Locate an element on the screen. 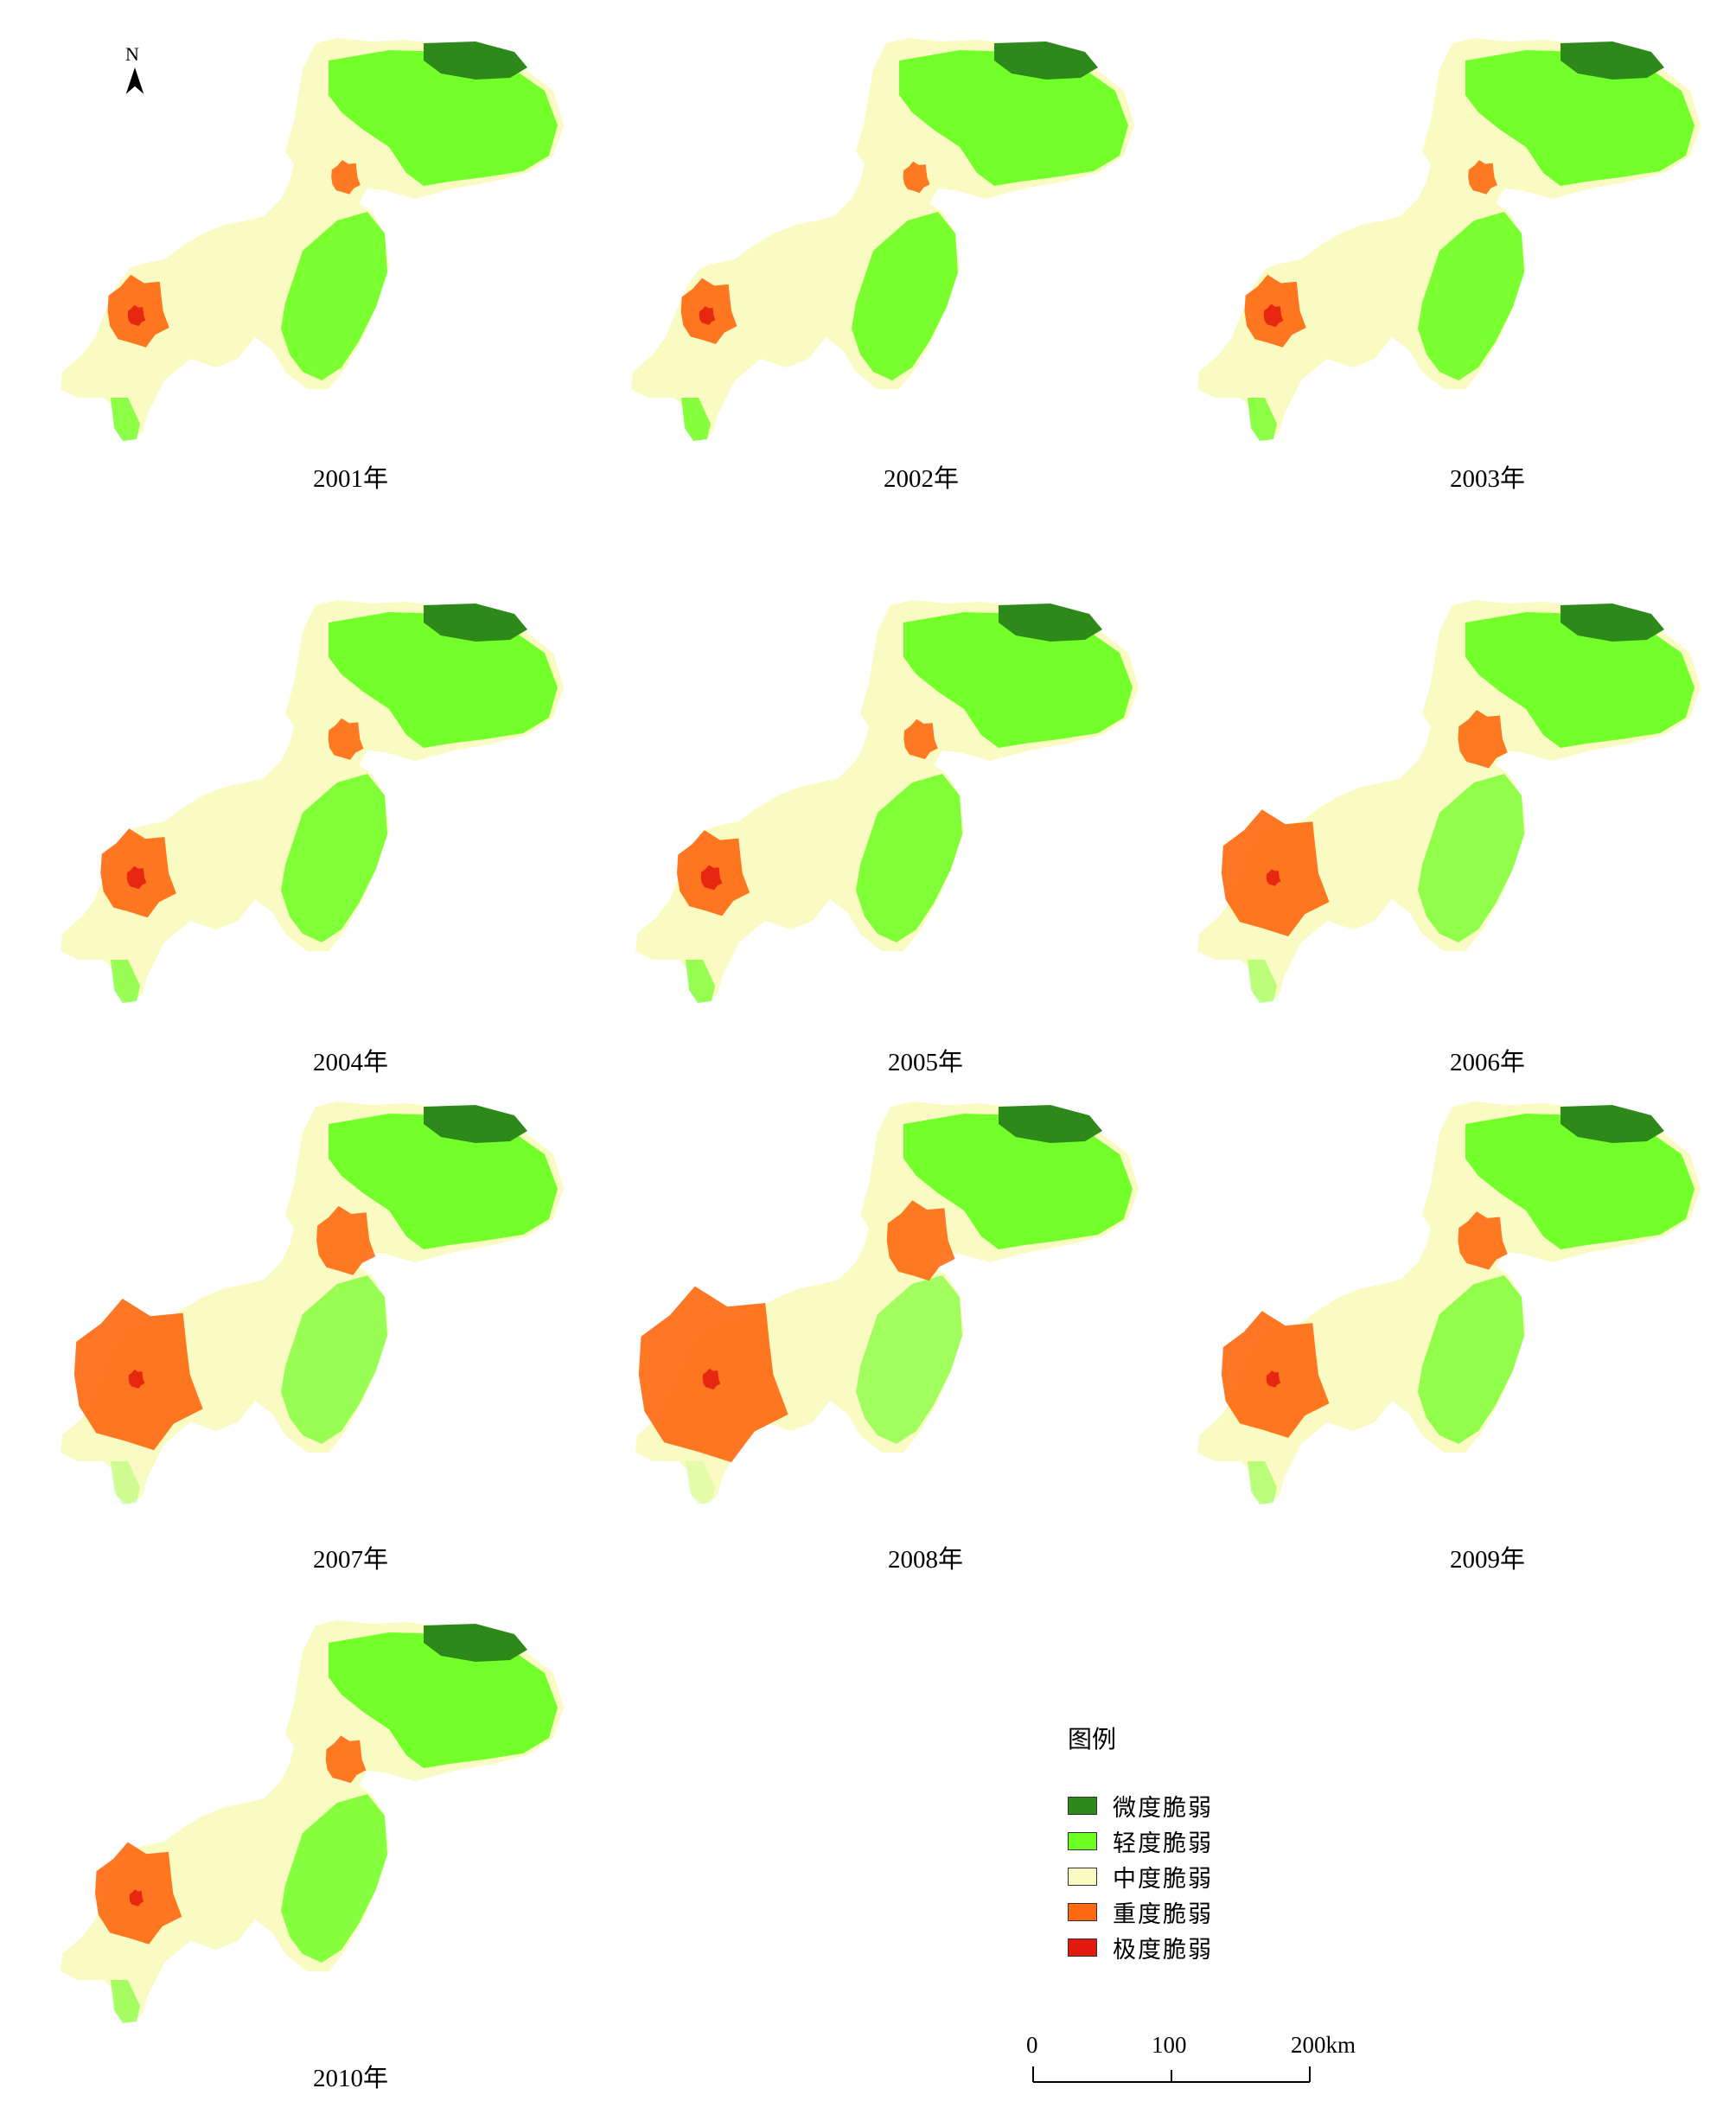 The image size is (1736, 2114). map-panel-10: 2010年 is located at coordinates (320, 1850).